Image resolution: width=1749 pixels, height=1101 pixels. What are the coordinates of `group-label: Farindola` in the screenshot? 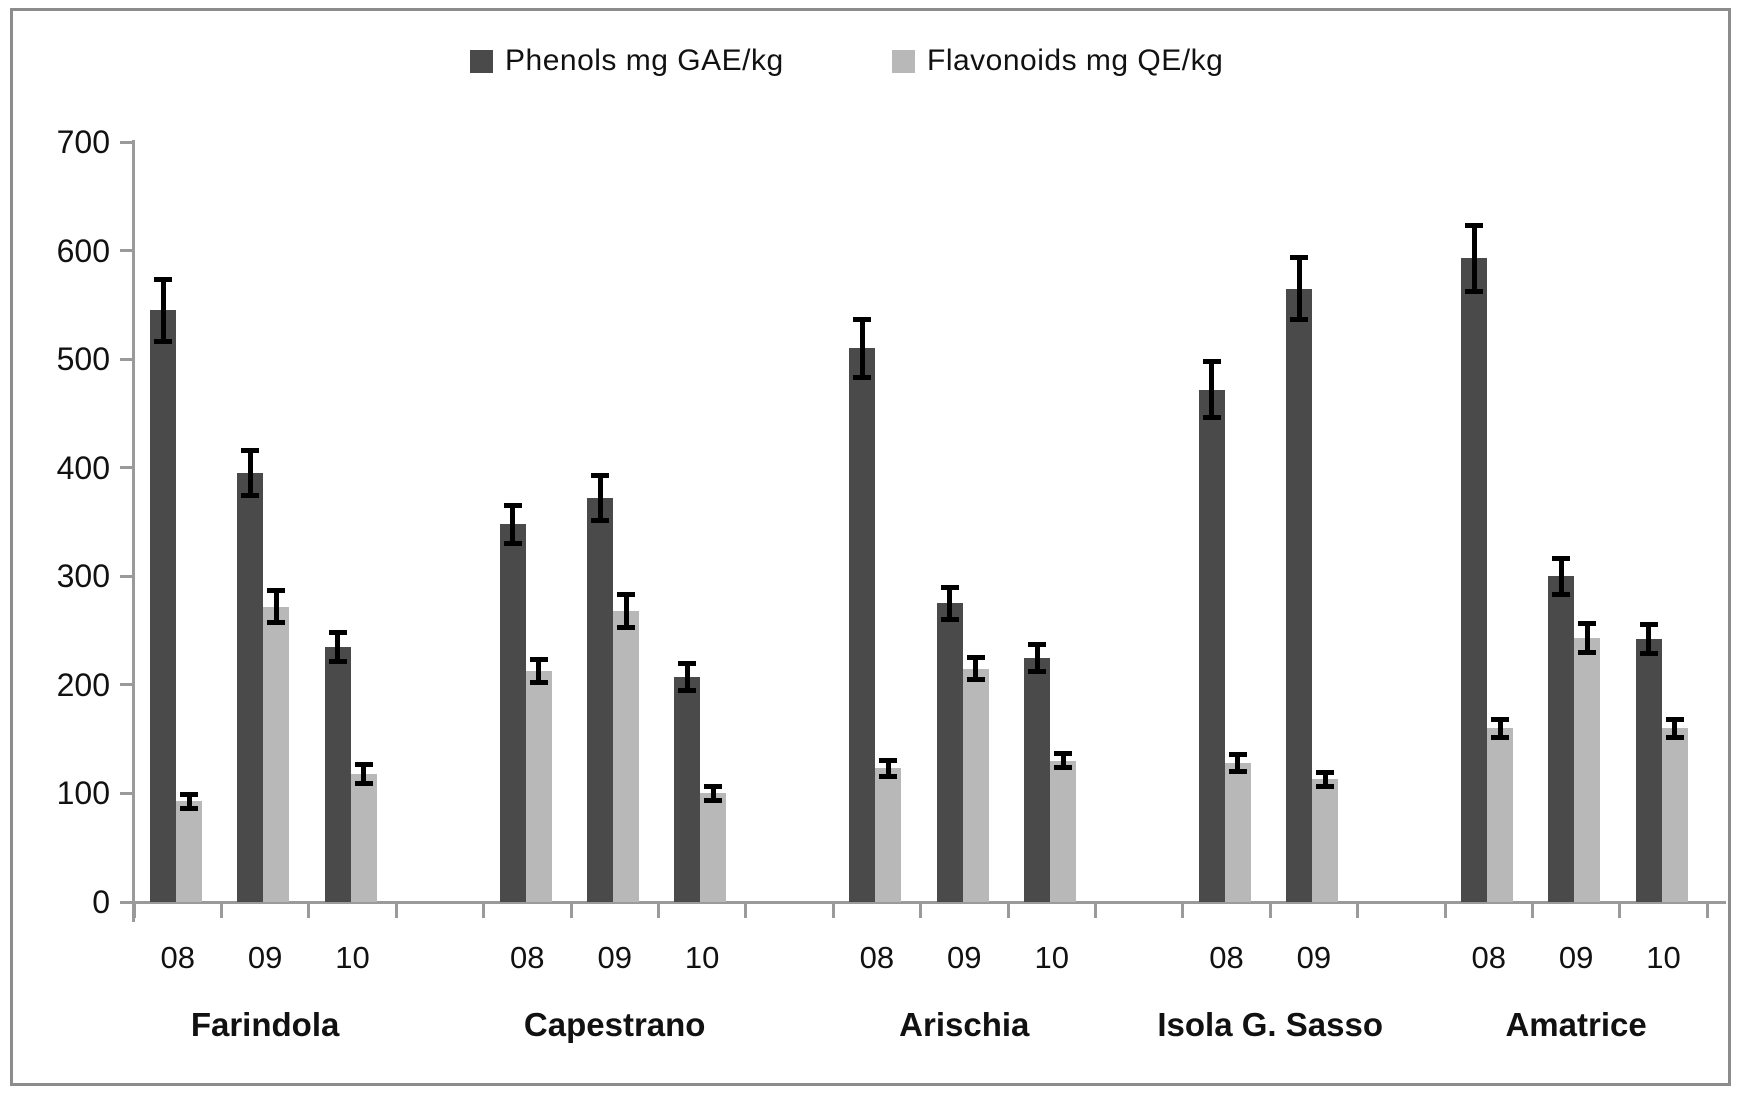 It's located at (265, 1024).